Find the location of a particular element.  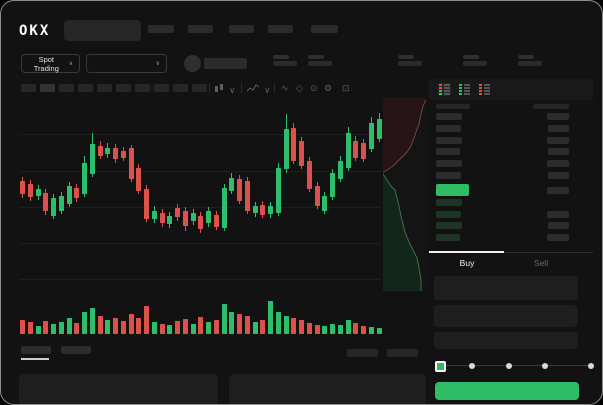

last-price-badge is located at coordinates (452, 190).